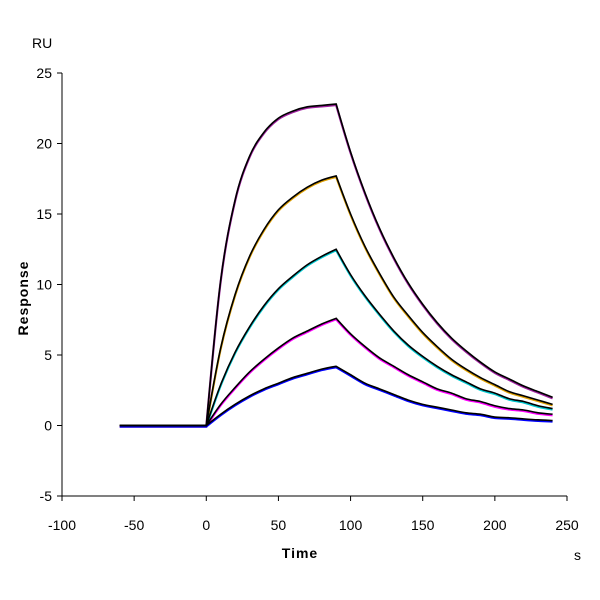  Describe the element at coordinates (44, 214) in the screenshot. I see `y-tick-label: 15` at that location.